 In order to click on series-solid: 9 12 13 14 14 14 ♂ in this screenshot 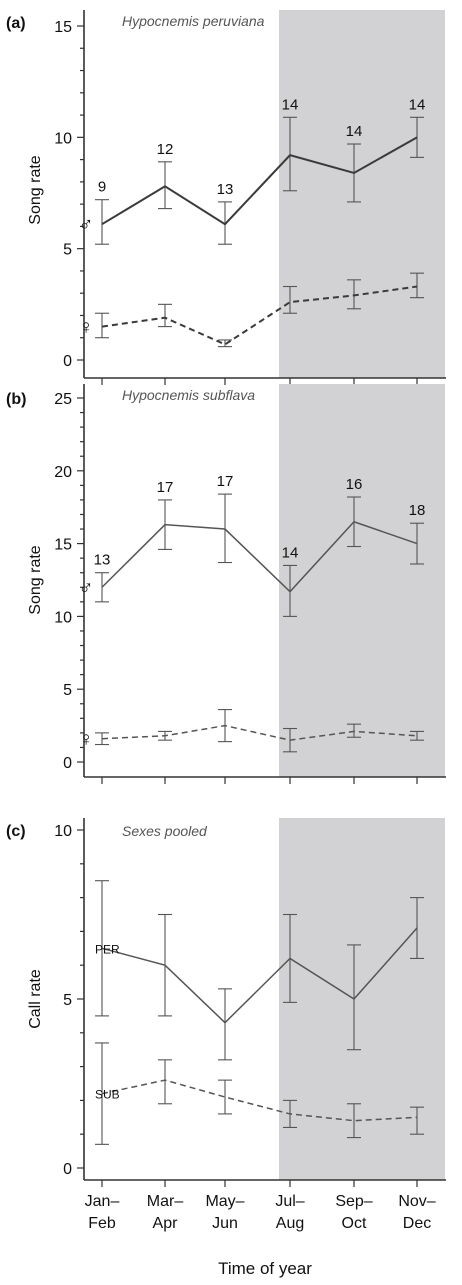, I will do `click(252, 170)`.